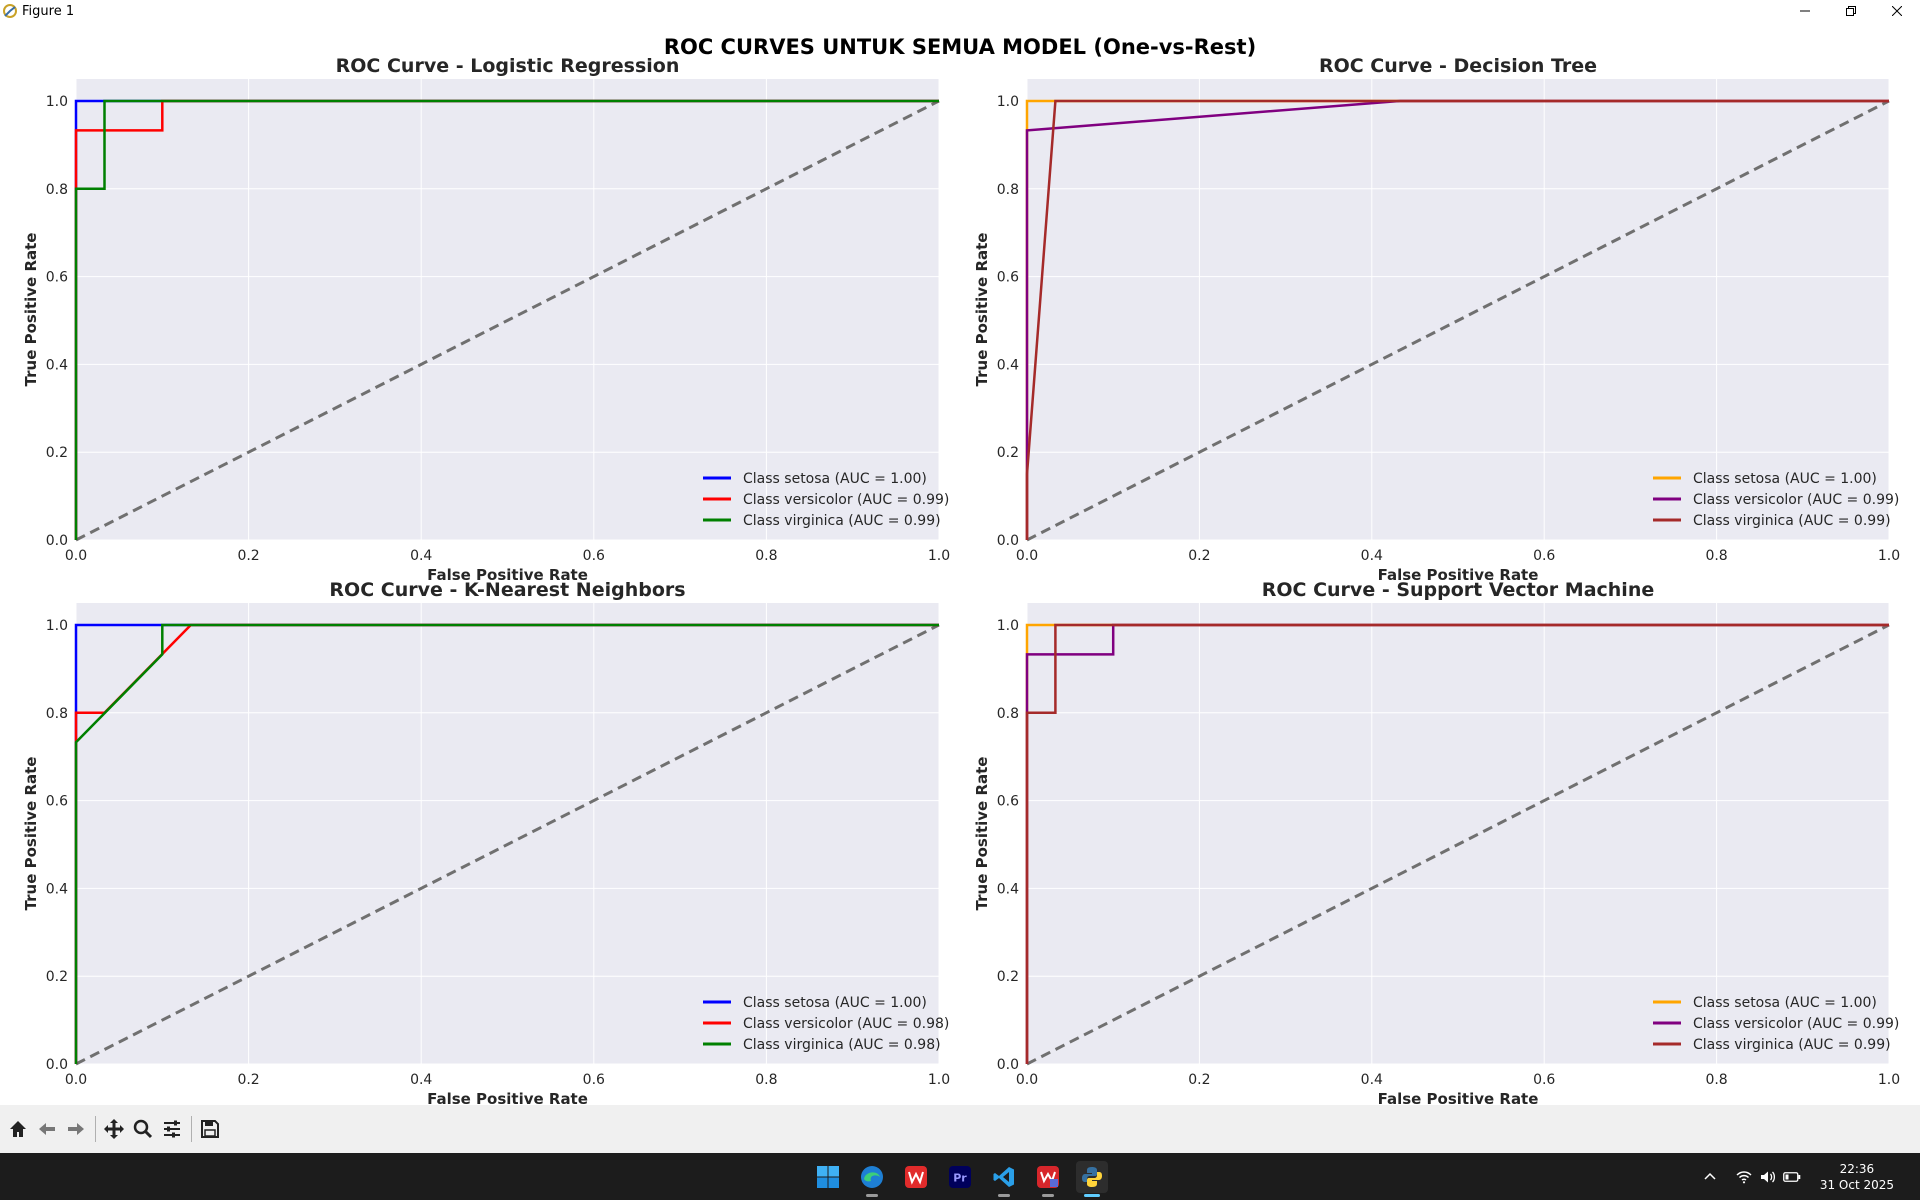 The height and width of the screenshot is (1200, 1920). Describe the element at coordinates (960, 11) in the screenshot. I see `window-titlebar: Figure 1` at that location.